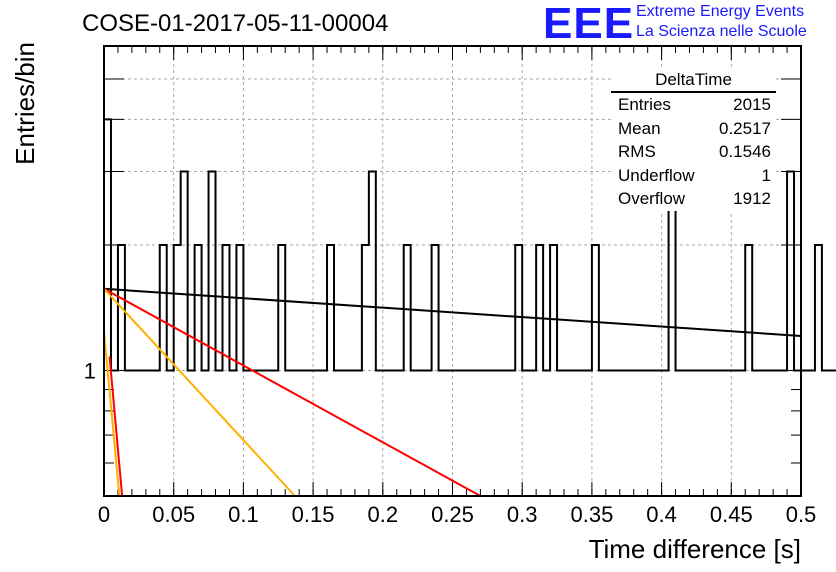 Image resolution: width=836 pixels, height=572 pixels. I want to click on x-tick-label: 0, so click(104, 514).